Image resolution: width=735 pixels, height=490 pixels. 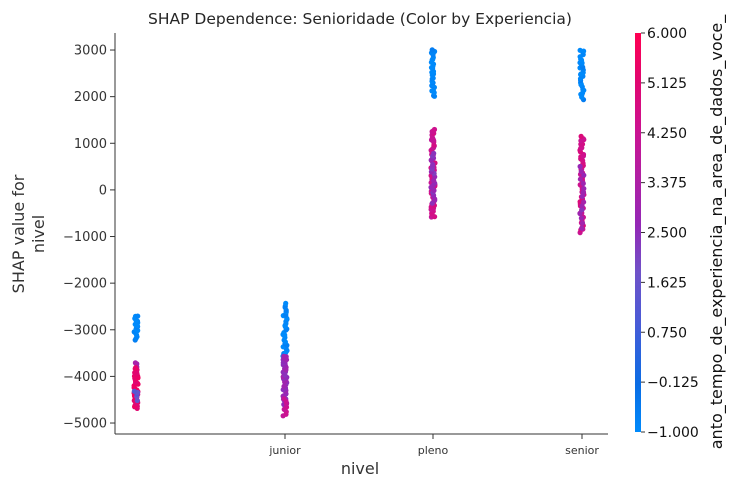 I want to click on colorbar-tick-label: 5.125, so click(x=667, y=84).